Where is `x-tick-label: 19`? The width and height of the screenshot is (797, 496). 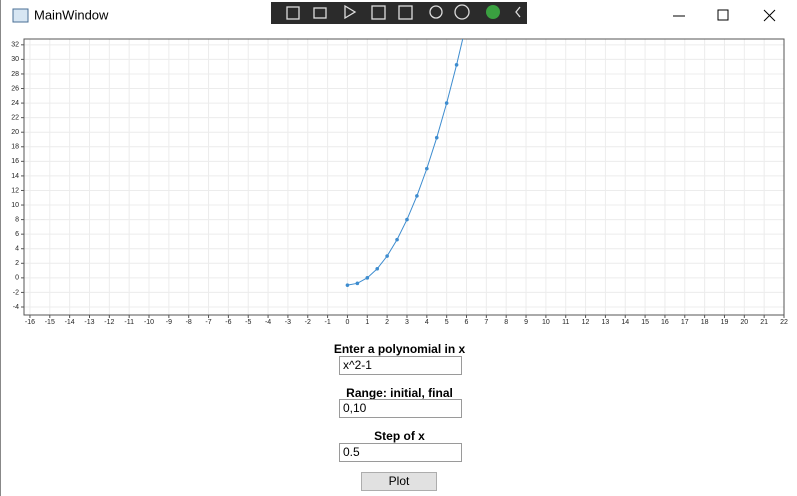 x-tick-label: 19 is located at coordinates (725, 322).